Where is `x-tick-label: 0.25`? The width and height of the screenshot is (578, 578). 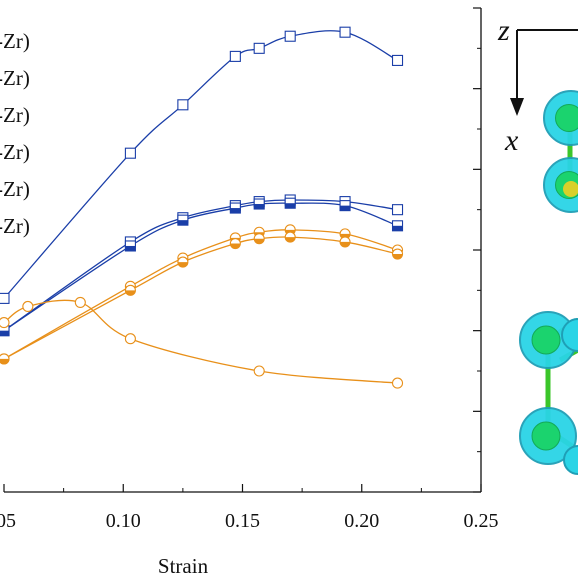 x-tick-label: 0.25 is located at coordinates (481, 521).